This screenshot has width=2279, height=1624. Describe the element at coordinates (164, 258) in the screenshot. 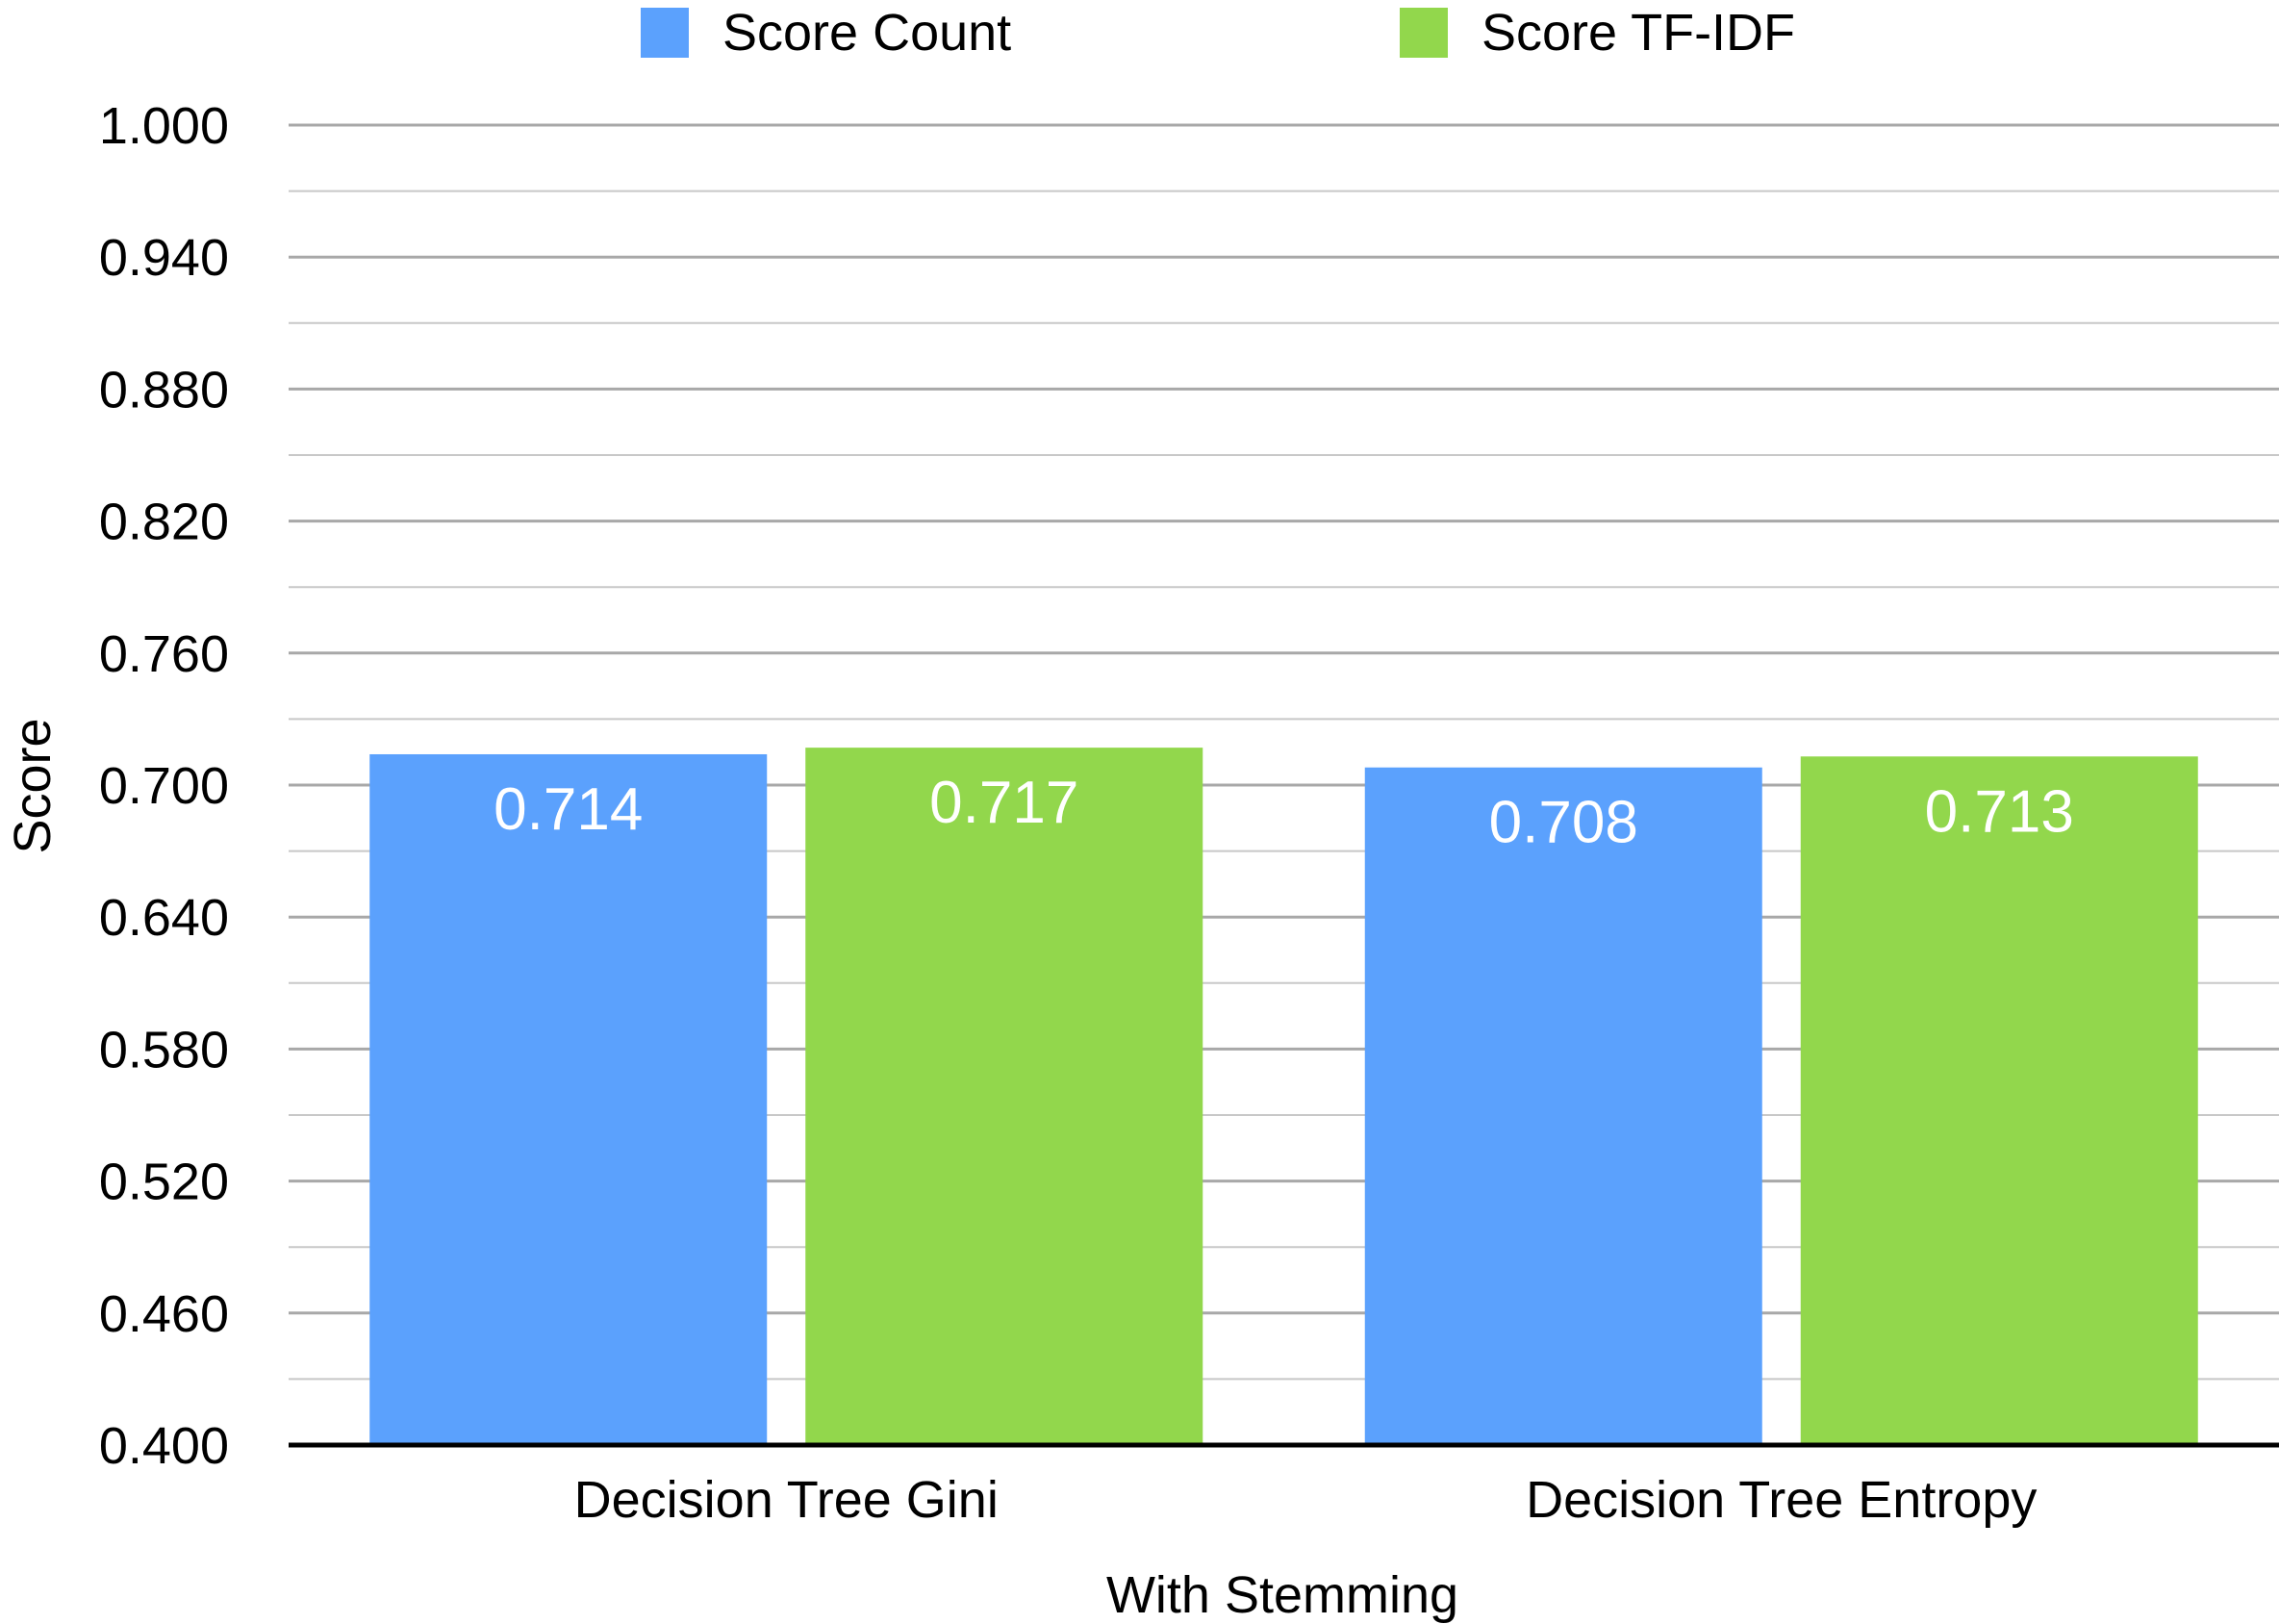

I see `y-tick-label: 0.940` at that location.